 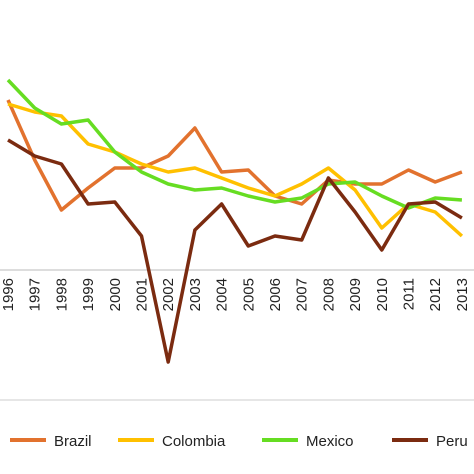 I want to click on x-tick-label: 2012, so click(x=435, y=294).